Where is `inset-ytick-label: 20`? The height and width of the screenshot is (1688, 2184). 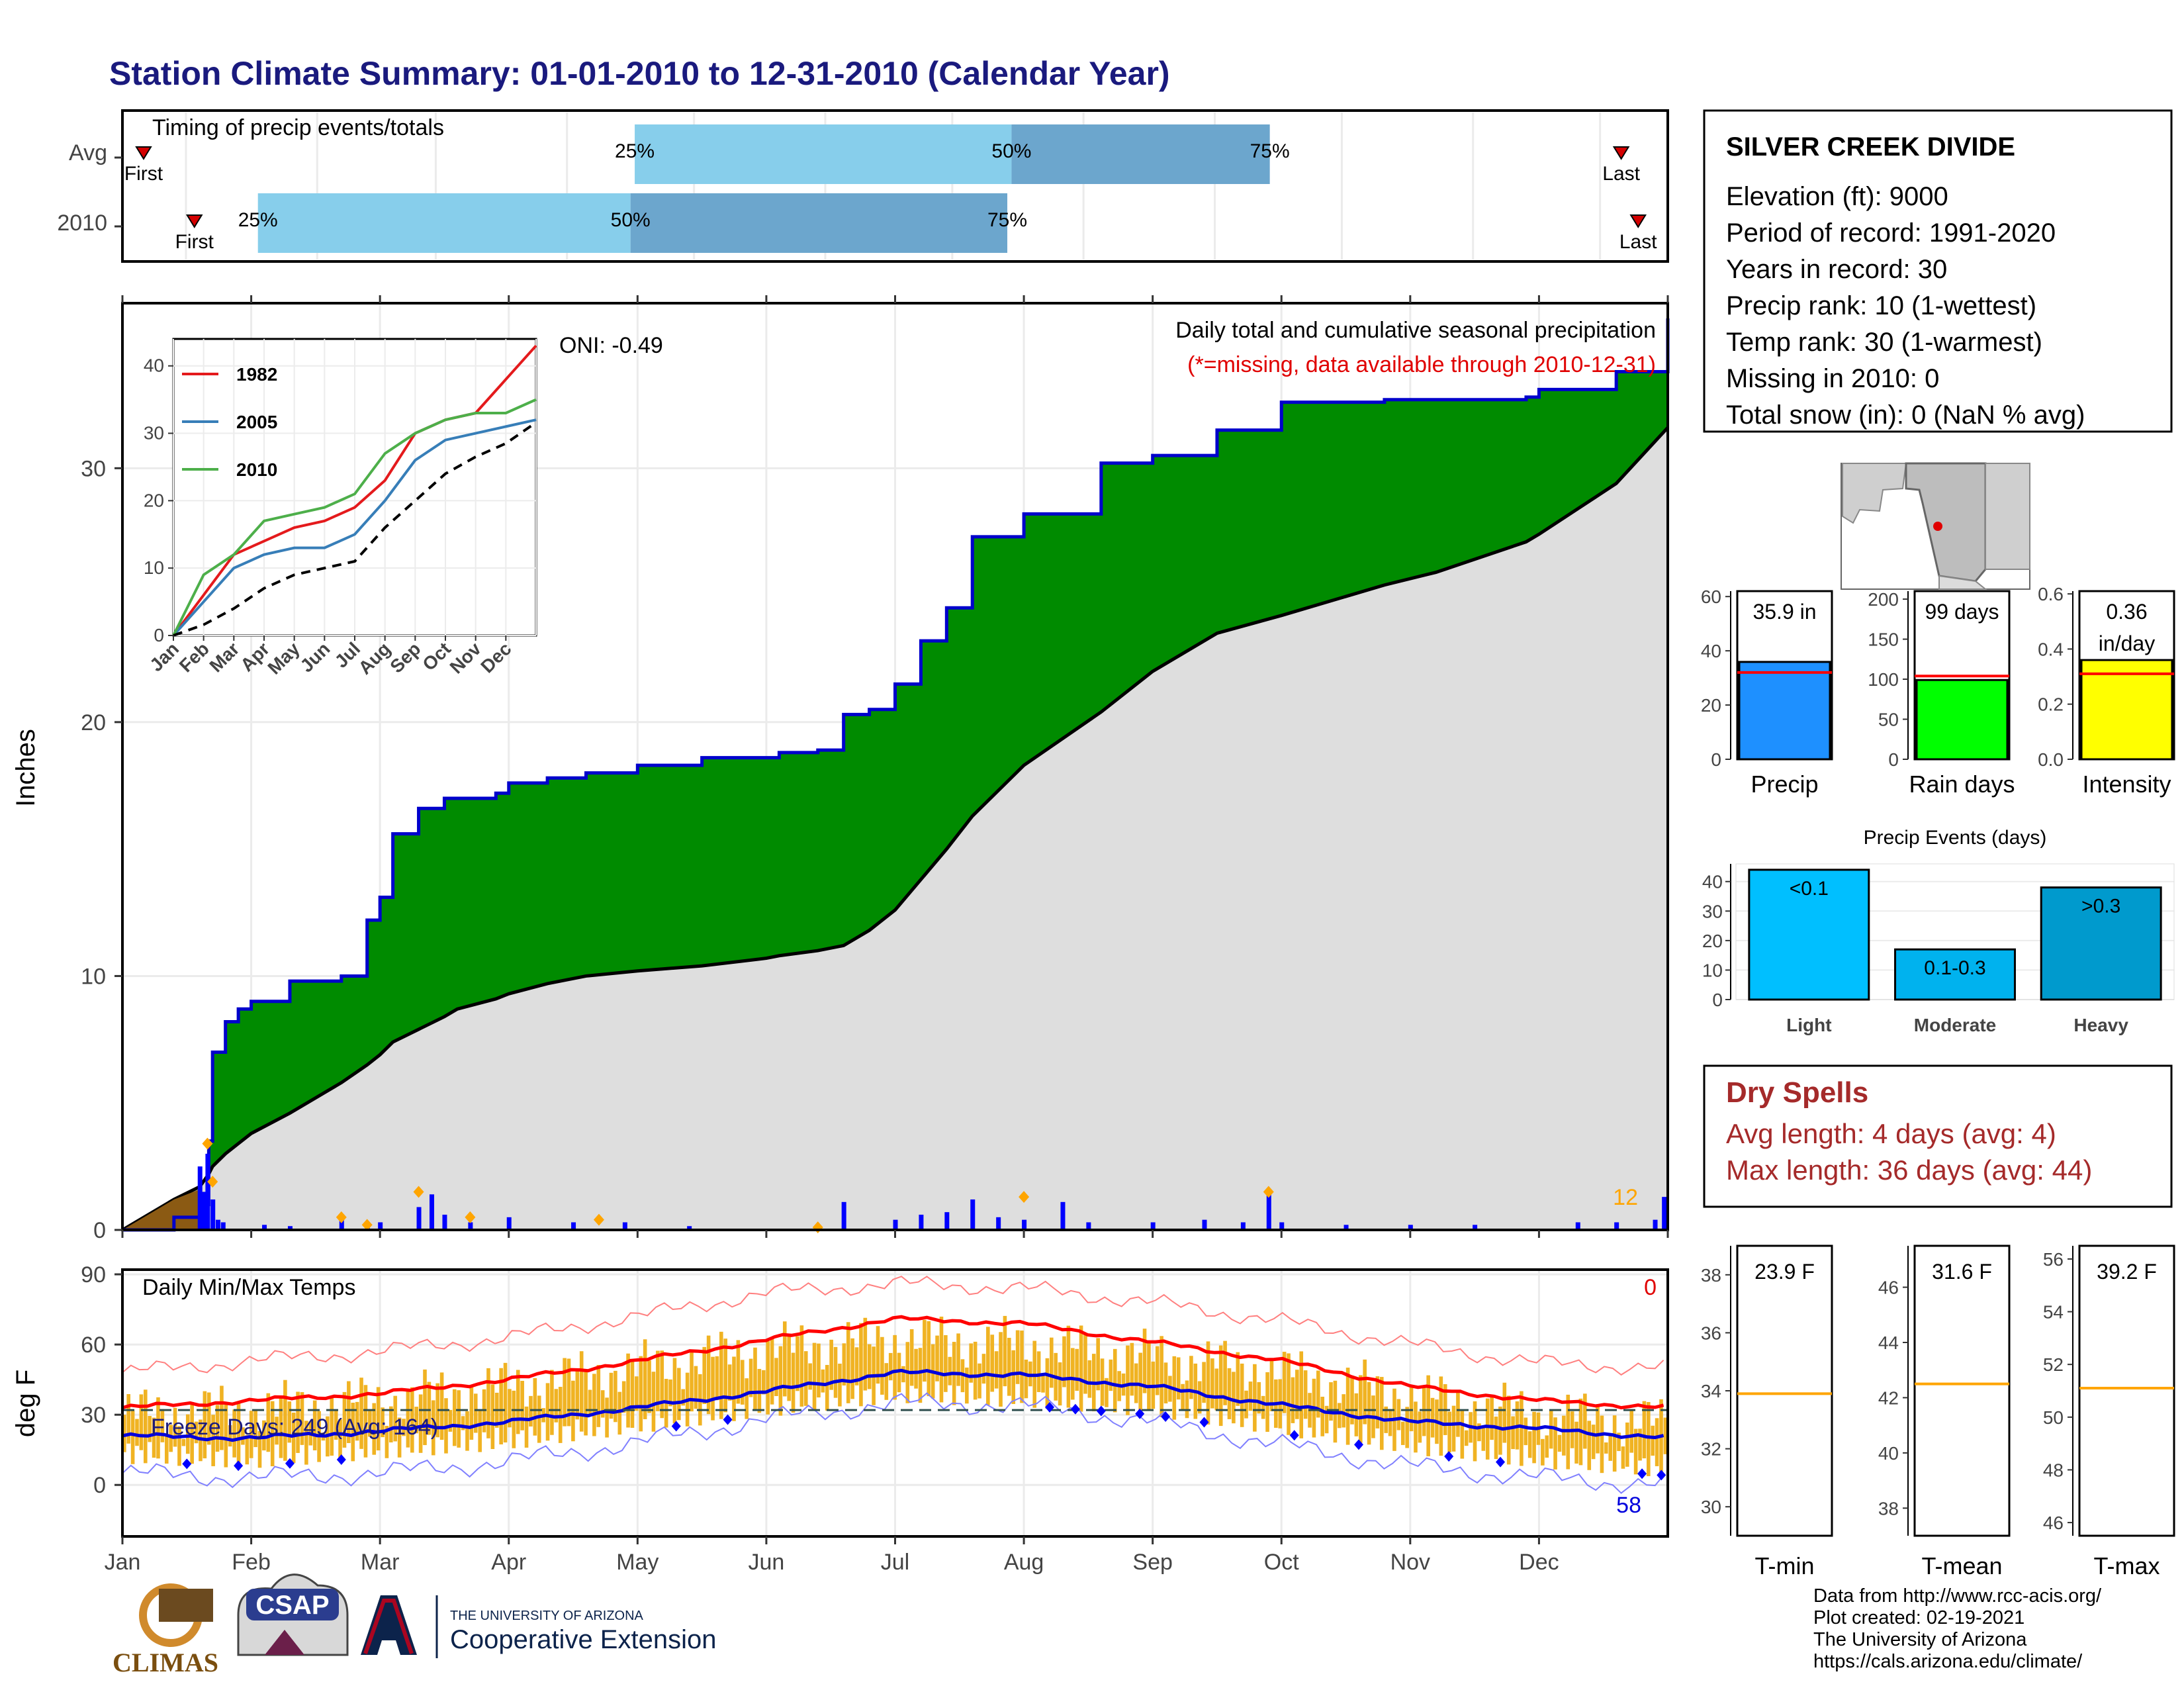
inset-ytick-label: 20 is located at coordinates (154, 500).